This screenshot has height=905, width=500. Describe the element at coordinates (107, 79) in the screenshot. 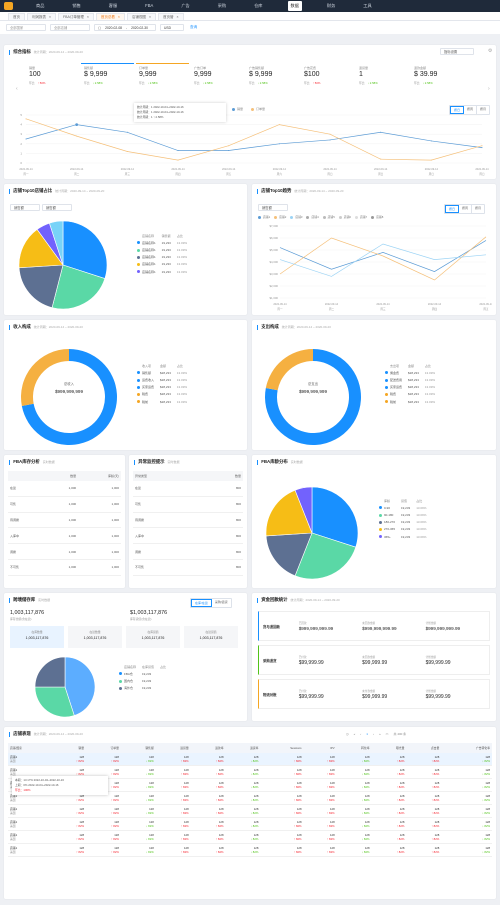

I see `metric-card: 销售额 $ 9,999 环比 ↓ 2.58%` at that location.